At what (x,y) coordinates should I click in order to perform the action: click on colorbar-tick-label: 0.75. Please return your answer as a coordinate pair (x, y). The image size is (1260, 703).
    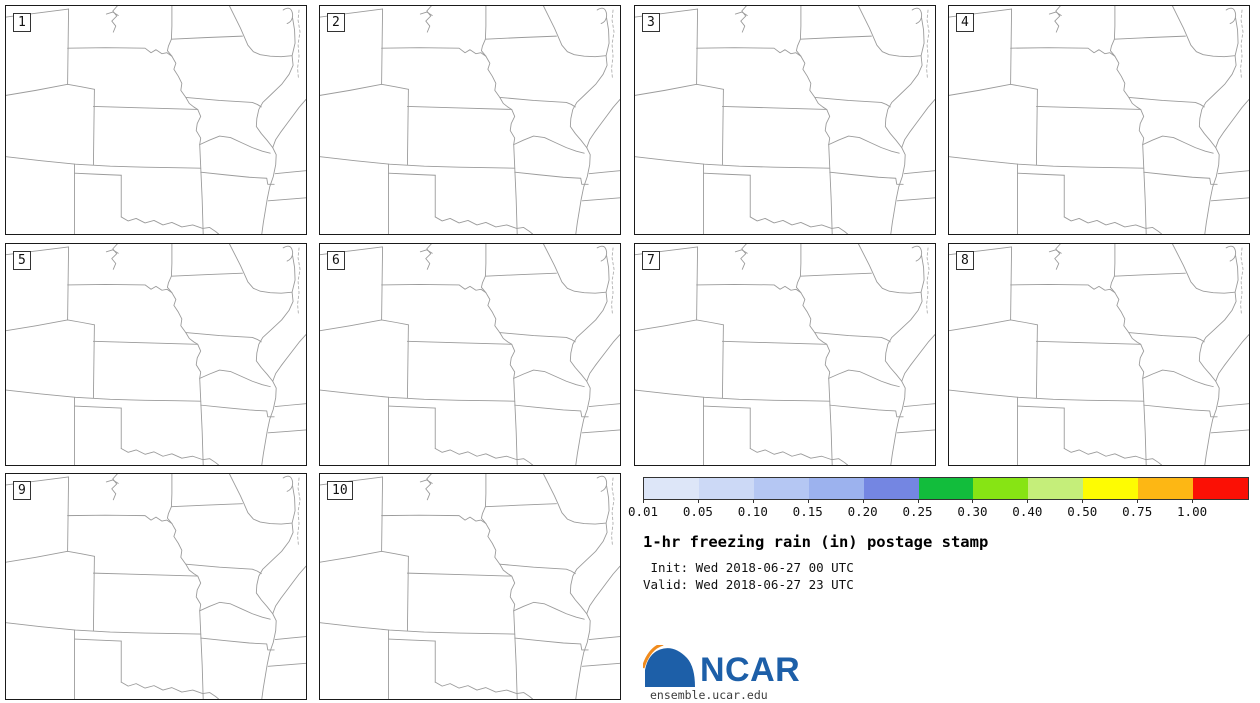
    Looking at the image, I should click on (1137, 511).